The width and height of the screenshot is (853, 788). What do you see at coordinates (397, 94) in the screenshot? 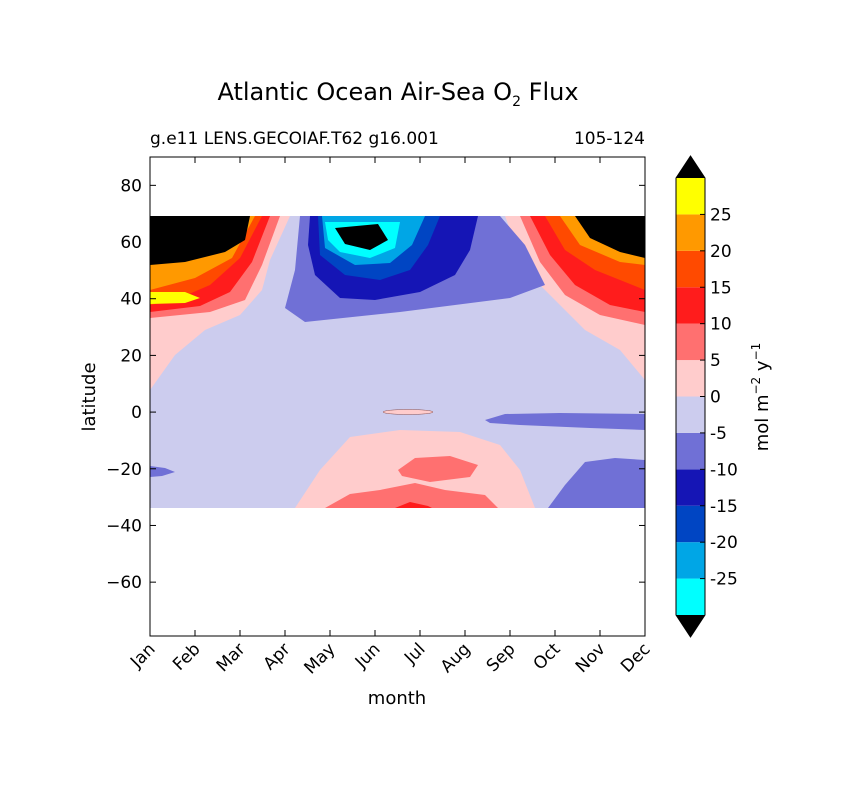
I see `chart-title: Atlantic Ocean Air-Sea O2 Flux` at bounding box center [397, 94].